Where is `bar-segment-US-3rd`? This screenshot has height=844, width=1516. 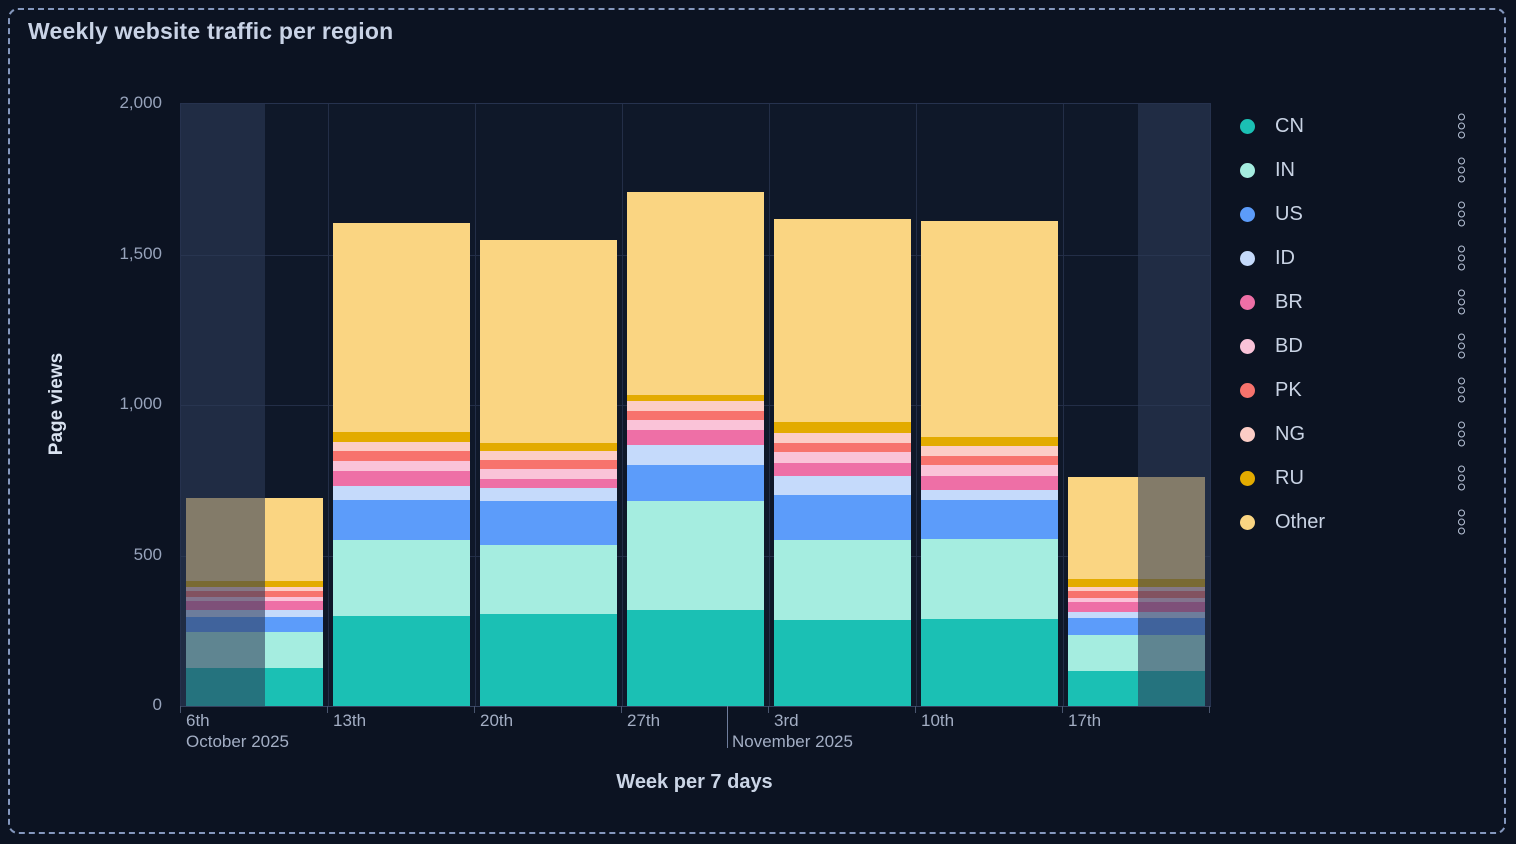 bar-segment-US-3rd is located at coordinates (842, 518).